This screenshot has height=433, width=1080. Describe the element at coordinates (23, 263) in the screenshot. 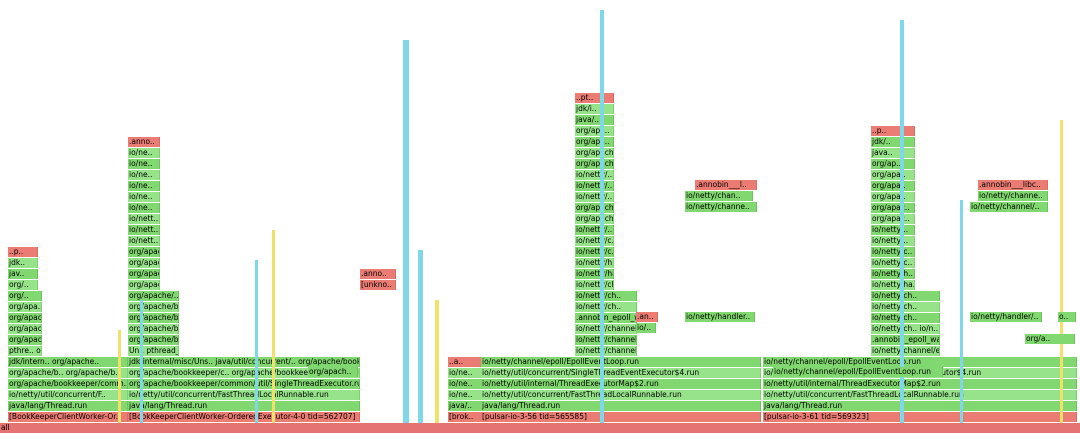

I see `flame-frame: jdk..` at that location.